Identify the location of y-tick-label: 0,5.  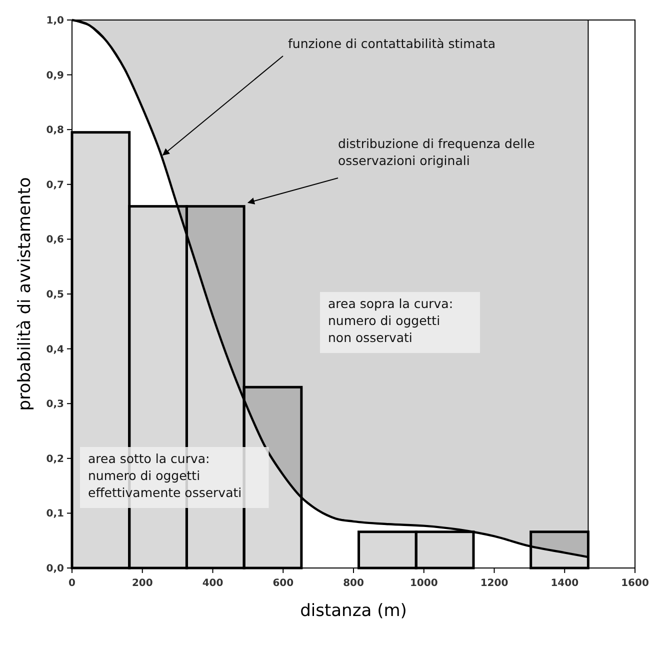
(55, 295).